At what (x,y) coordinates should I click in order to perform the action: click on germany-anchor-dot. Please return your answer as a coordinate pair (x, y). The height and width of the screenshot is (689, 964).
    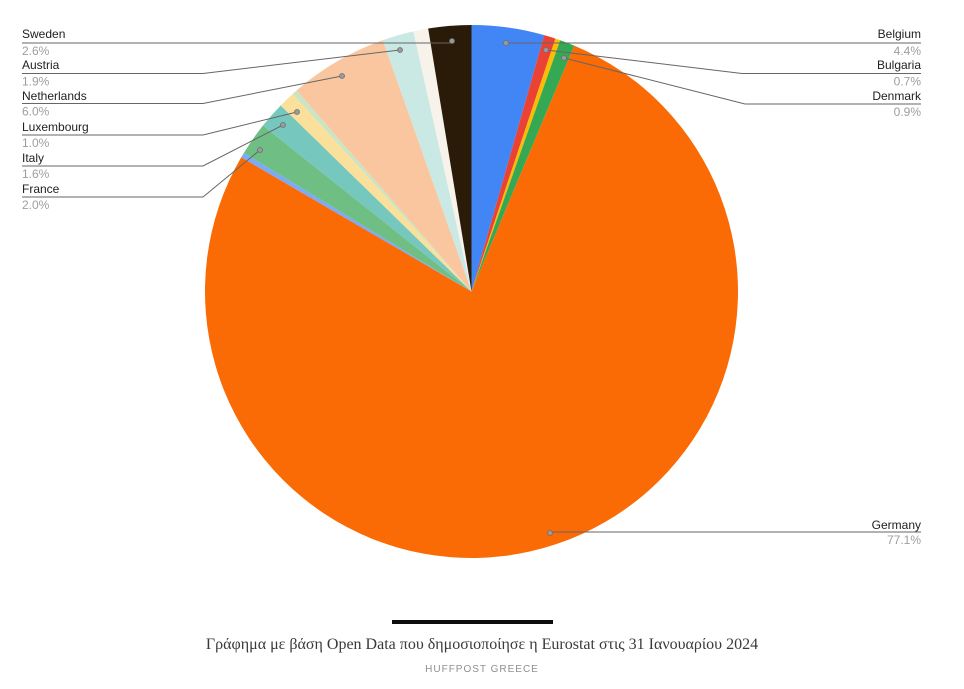
    Looking at the image, I should click on (550, 533).